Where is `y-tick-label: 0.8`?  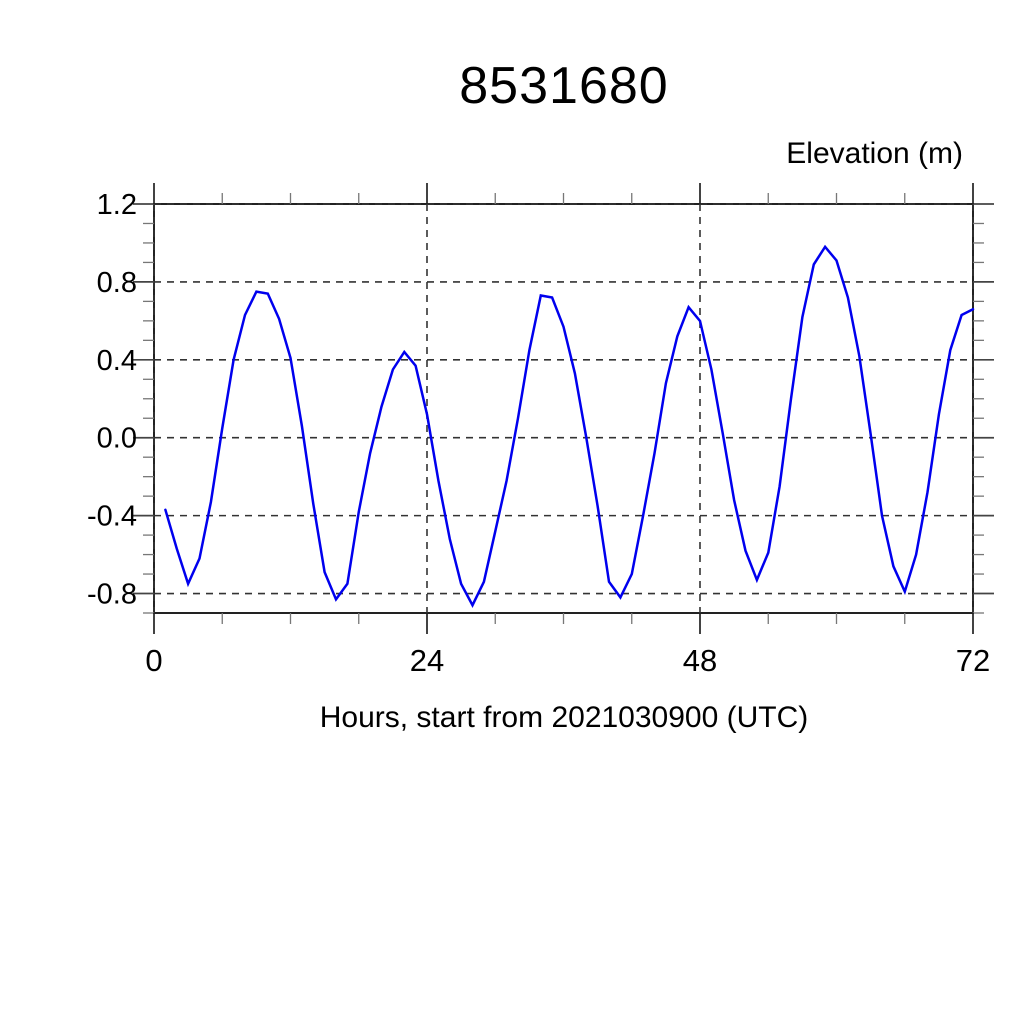
y-tick-label: 0.8 is located at coordinates (117, 283).